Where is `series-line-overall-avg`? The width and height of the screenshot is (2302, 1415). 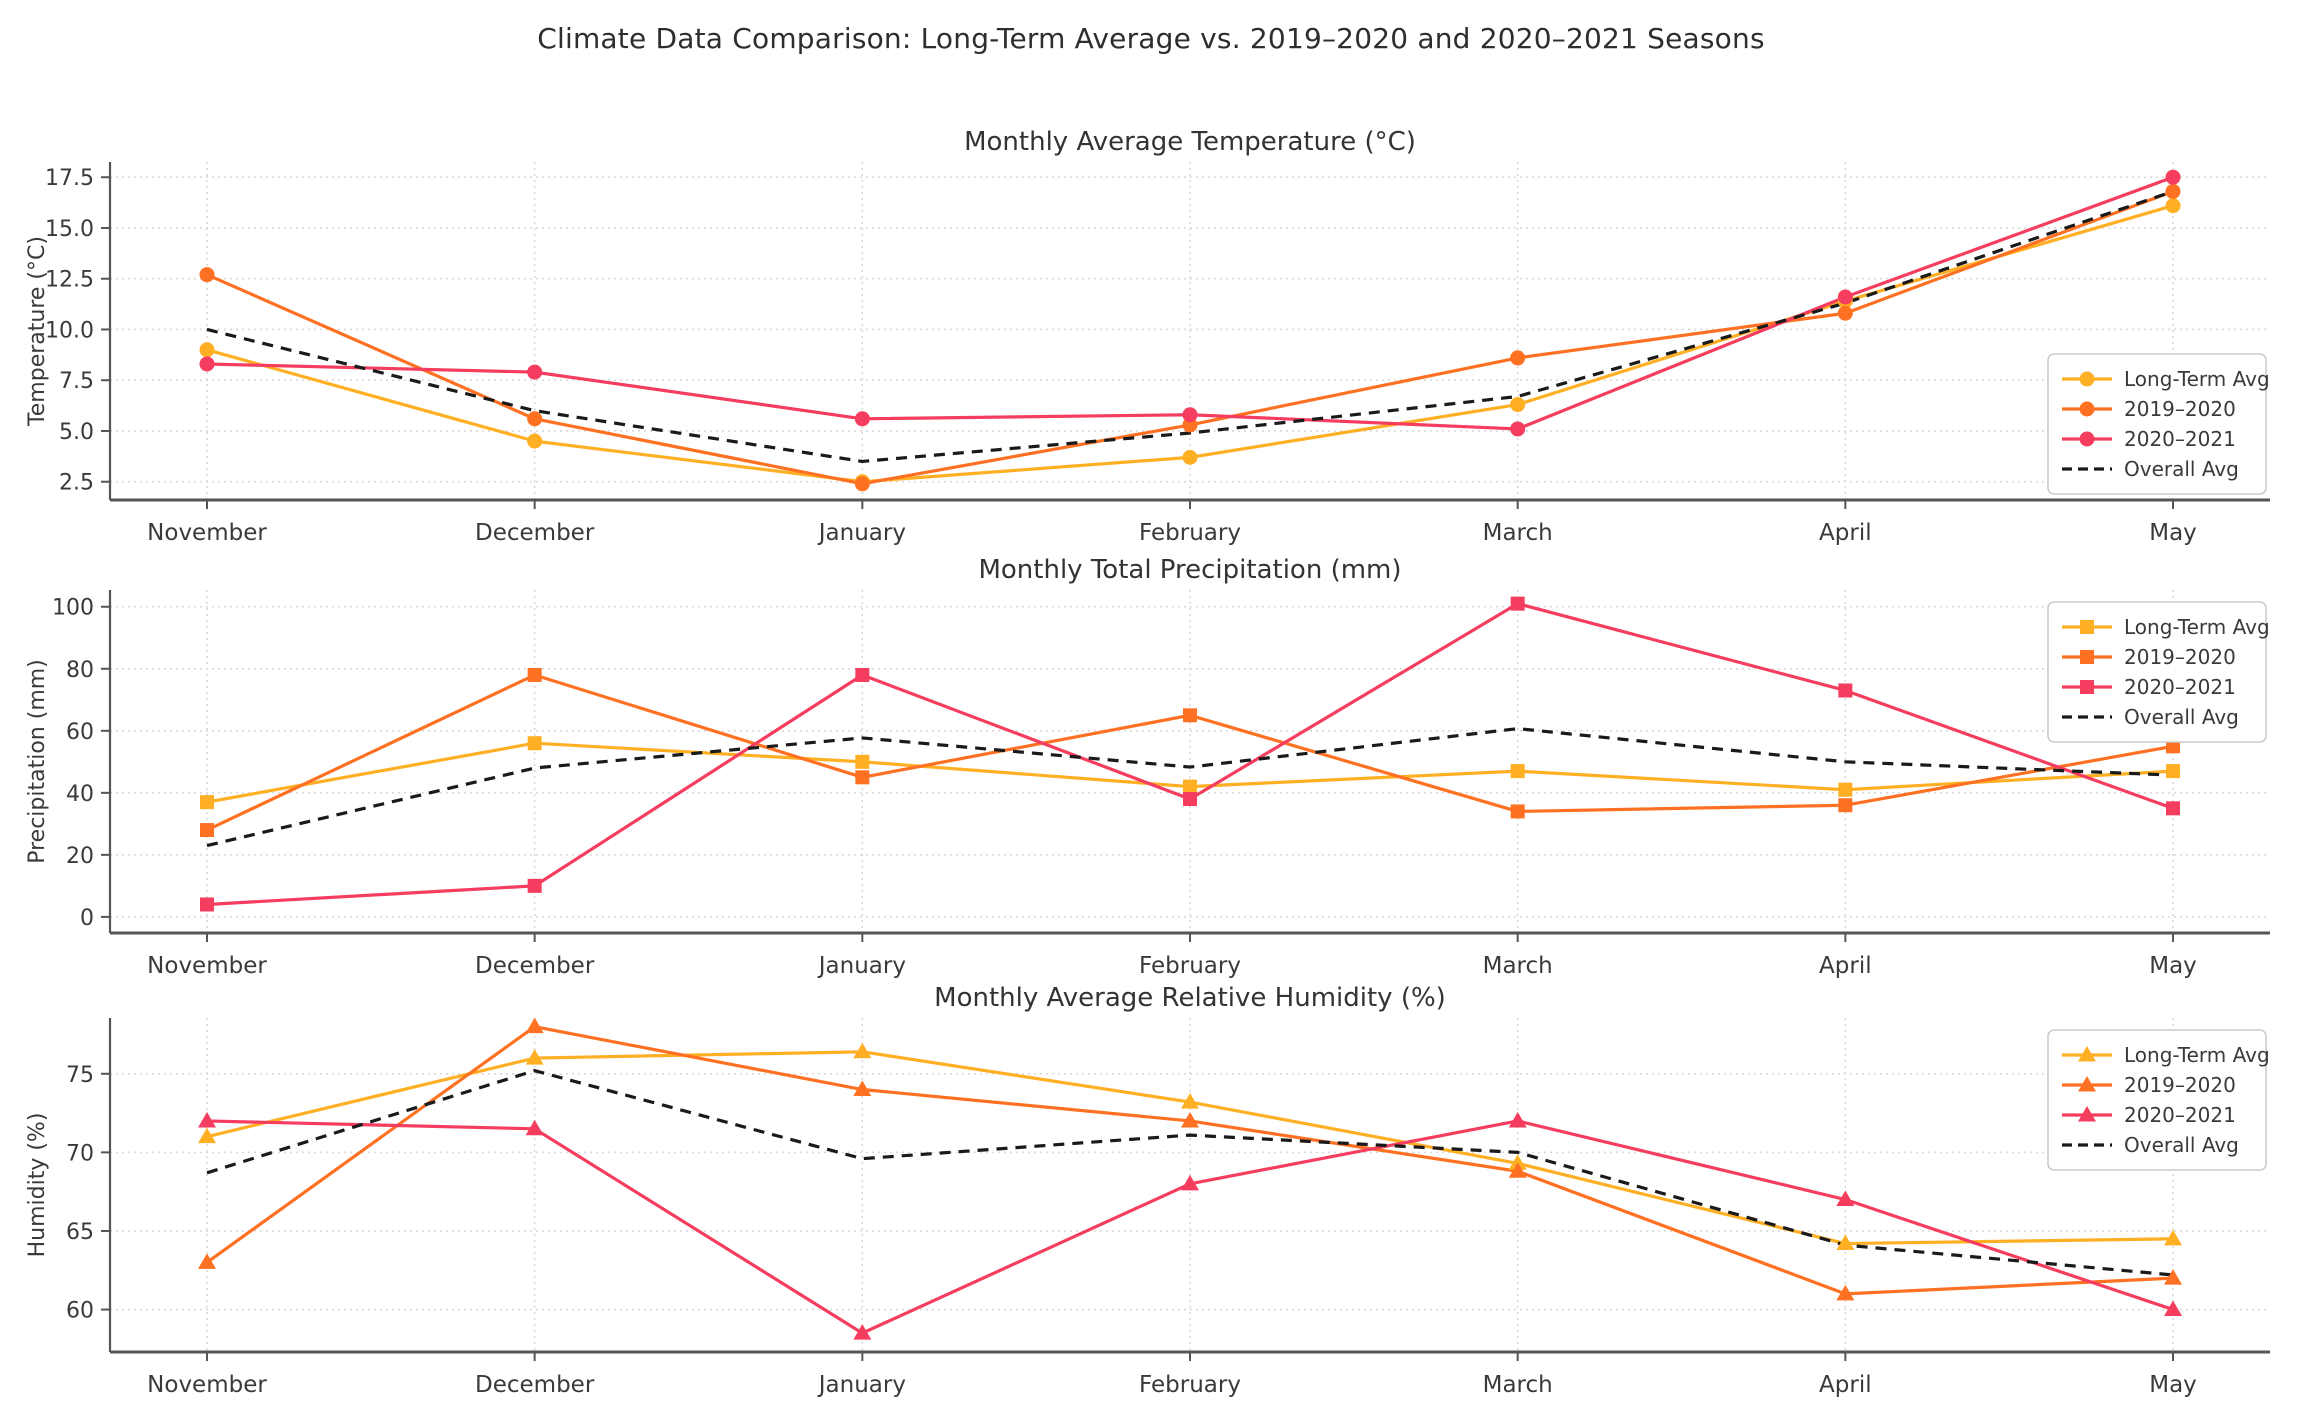
series-line-overall-avg is located at coordinates (1190, 787).